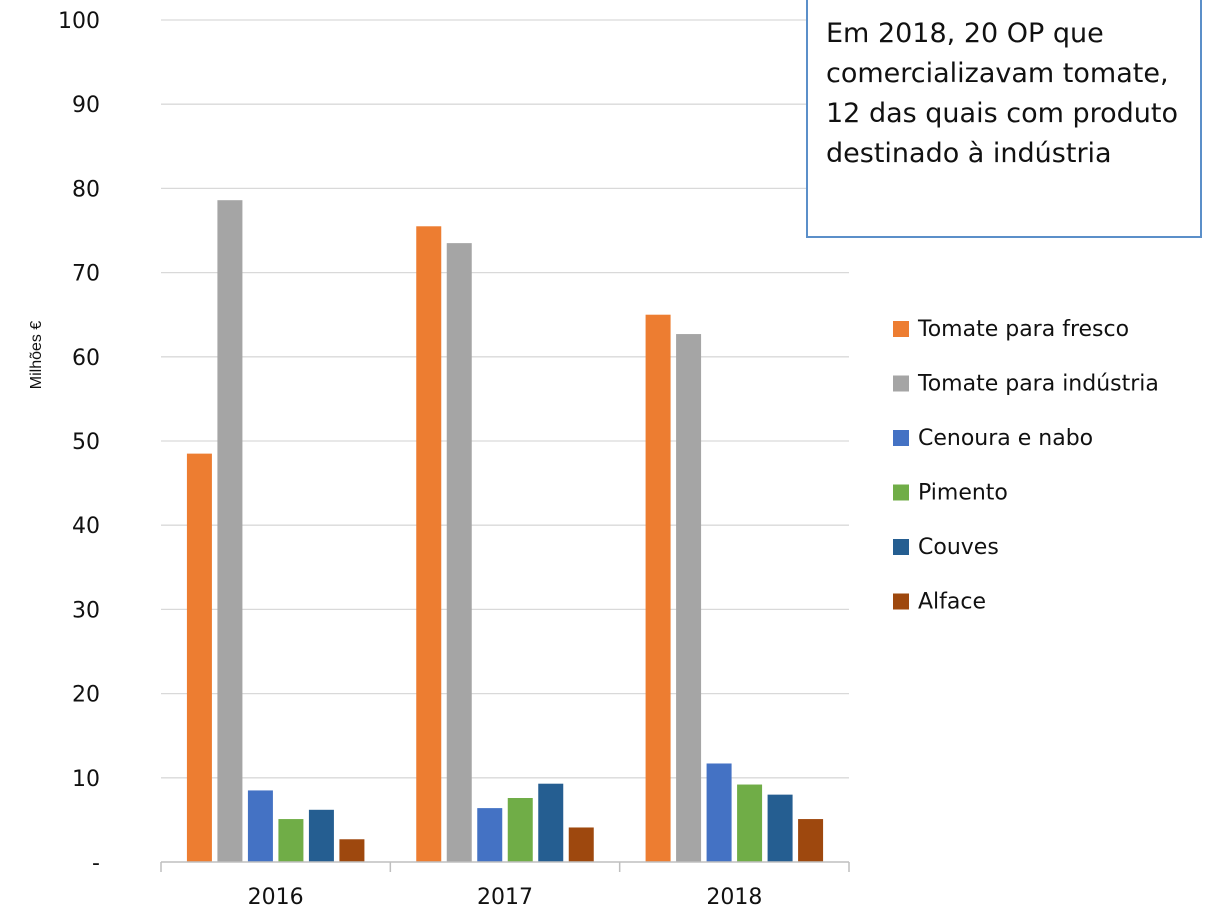 This screenshot has width=1221, height=916. What do you see at coordinates (86, 526) in the screenshot?
I see `y-tick-label: 40` at bounding box center [86, 526].